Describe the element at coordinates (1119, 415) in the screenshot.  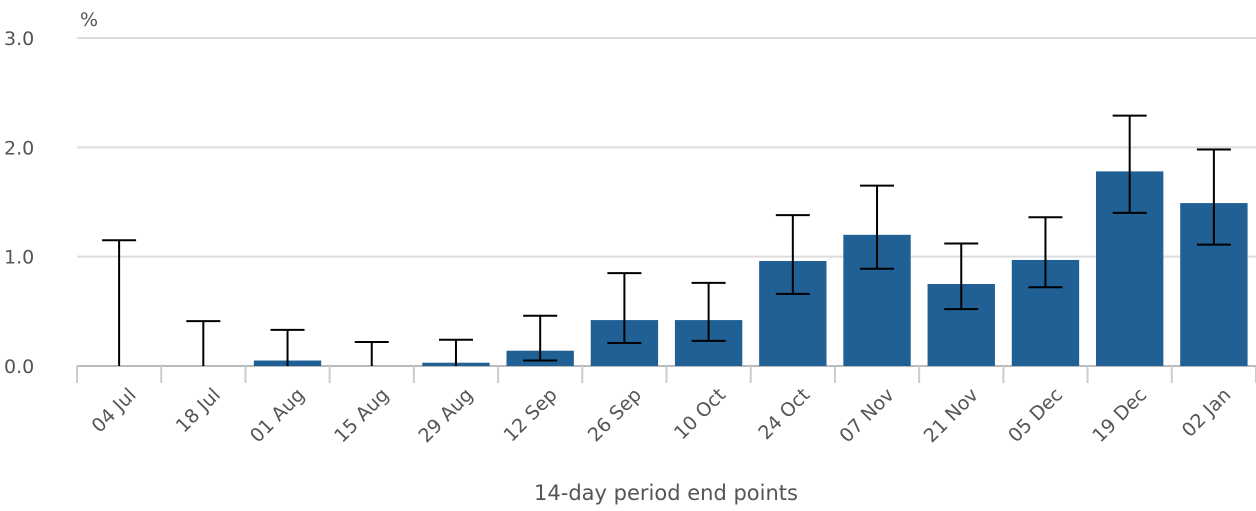
I see `x-tick-label: 19 Dec` at that location.